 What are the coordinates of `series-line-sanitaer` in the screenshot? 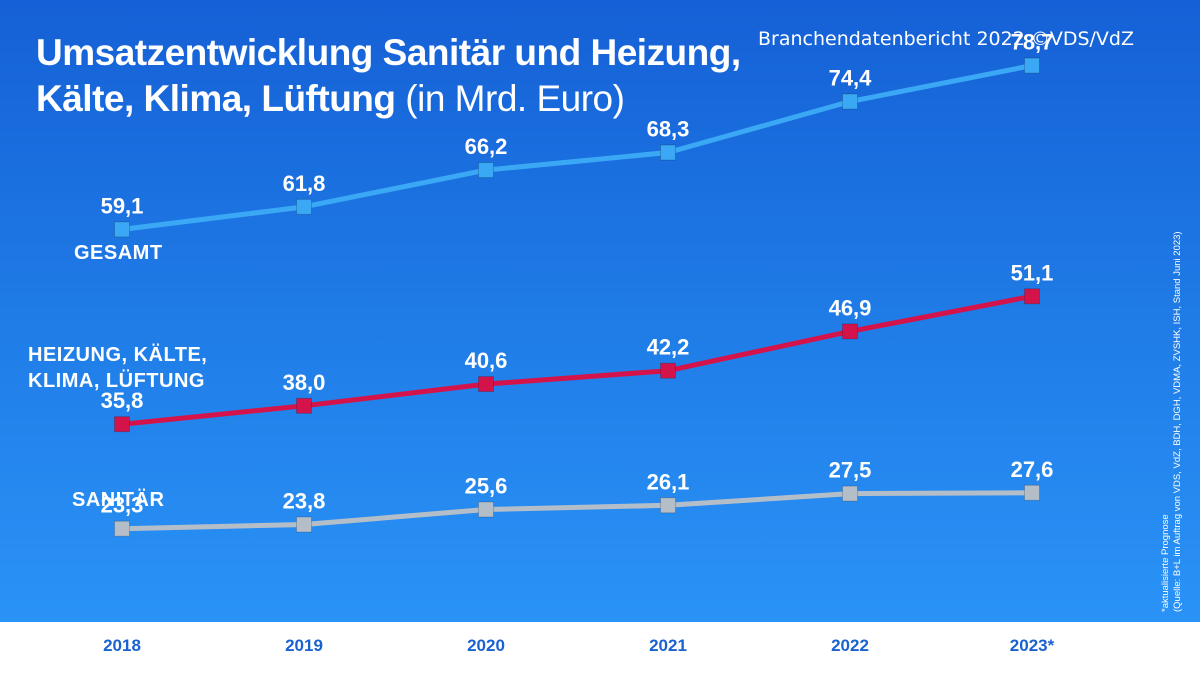 It's located at (577, 511).